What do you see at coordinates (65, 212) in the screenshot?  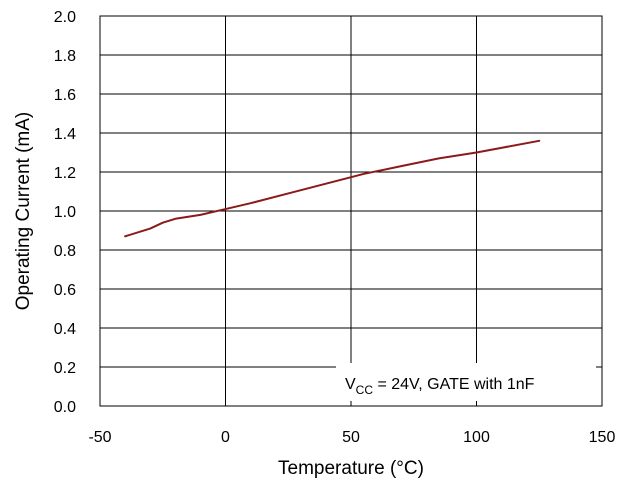 I see `y-tick-label: 1.0` at bounding box center [65, 212].